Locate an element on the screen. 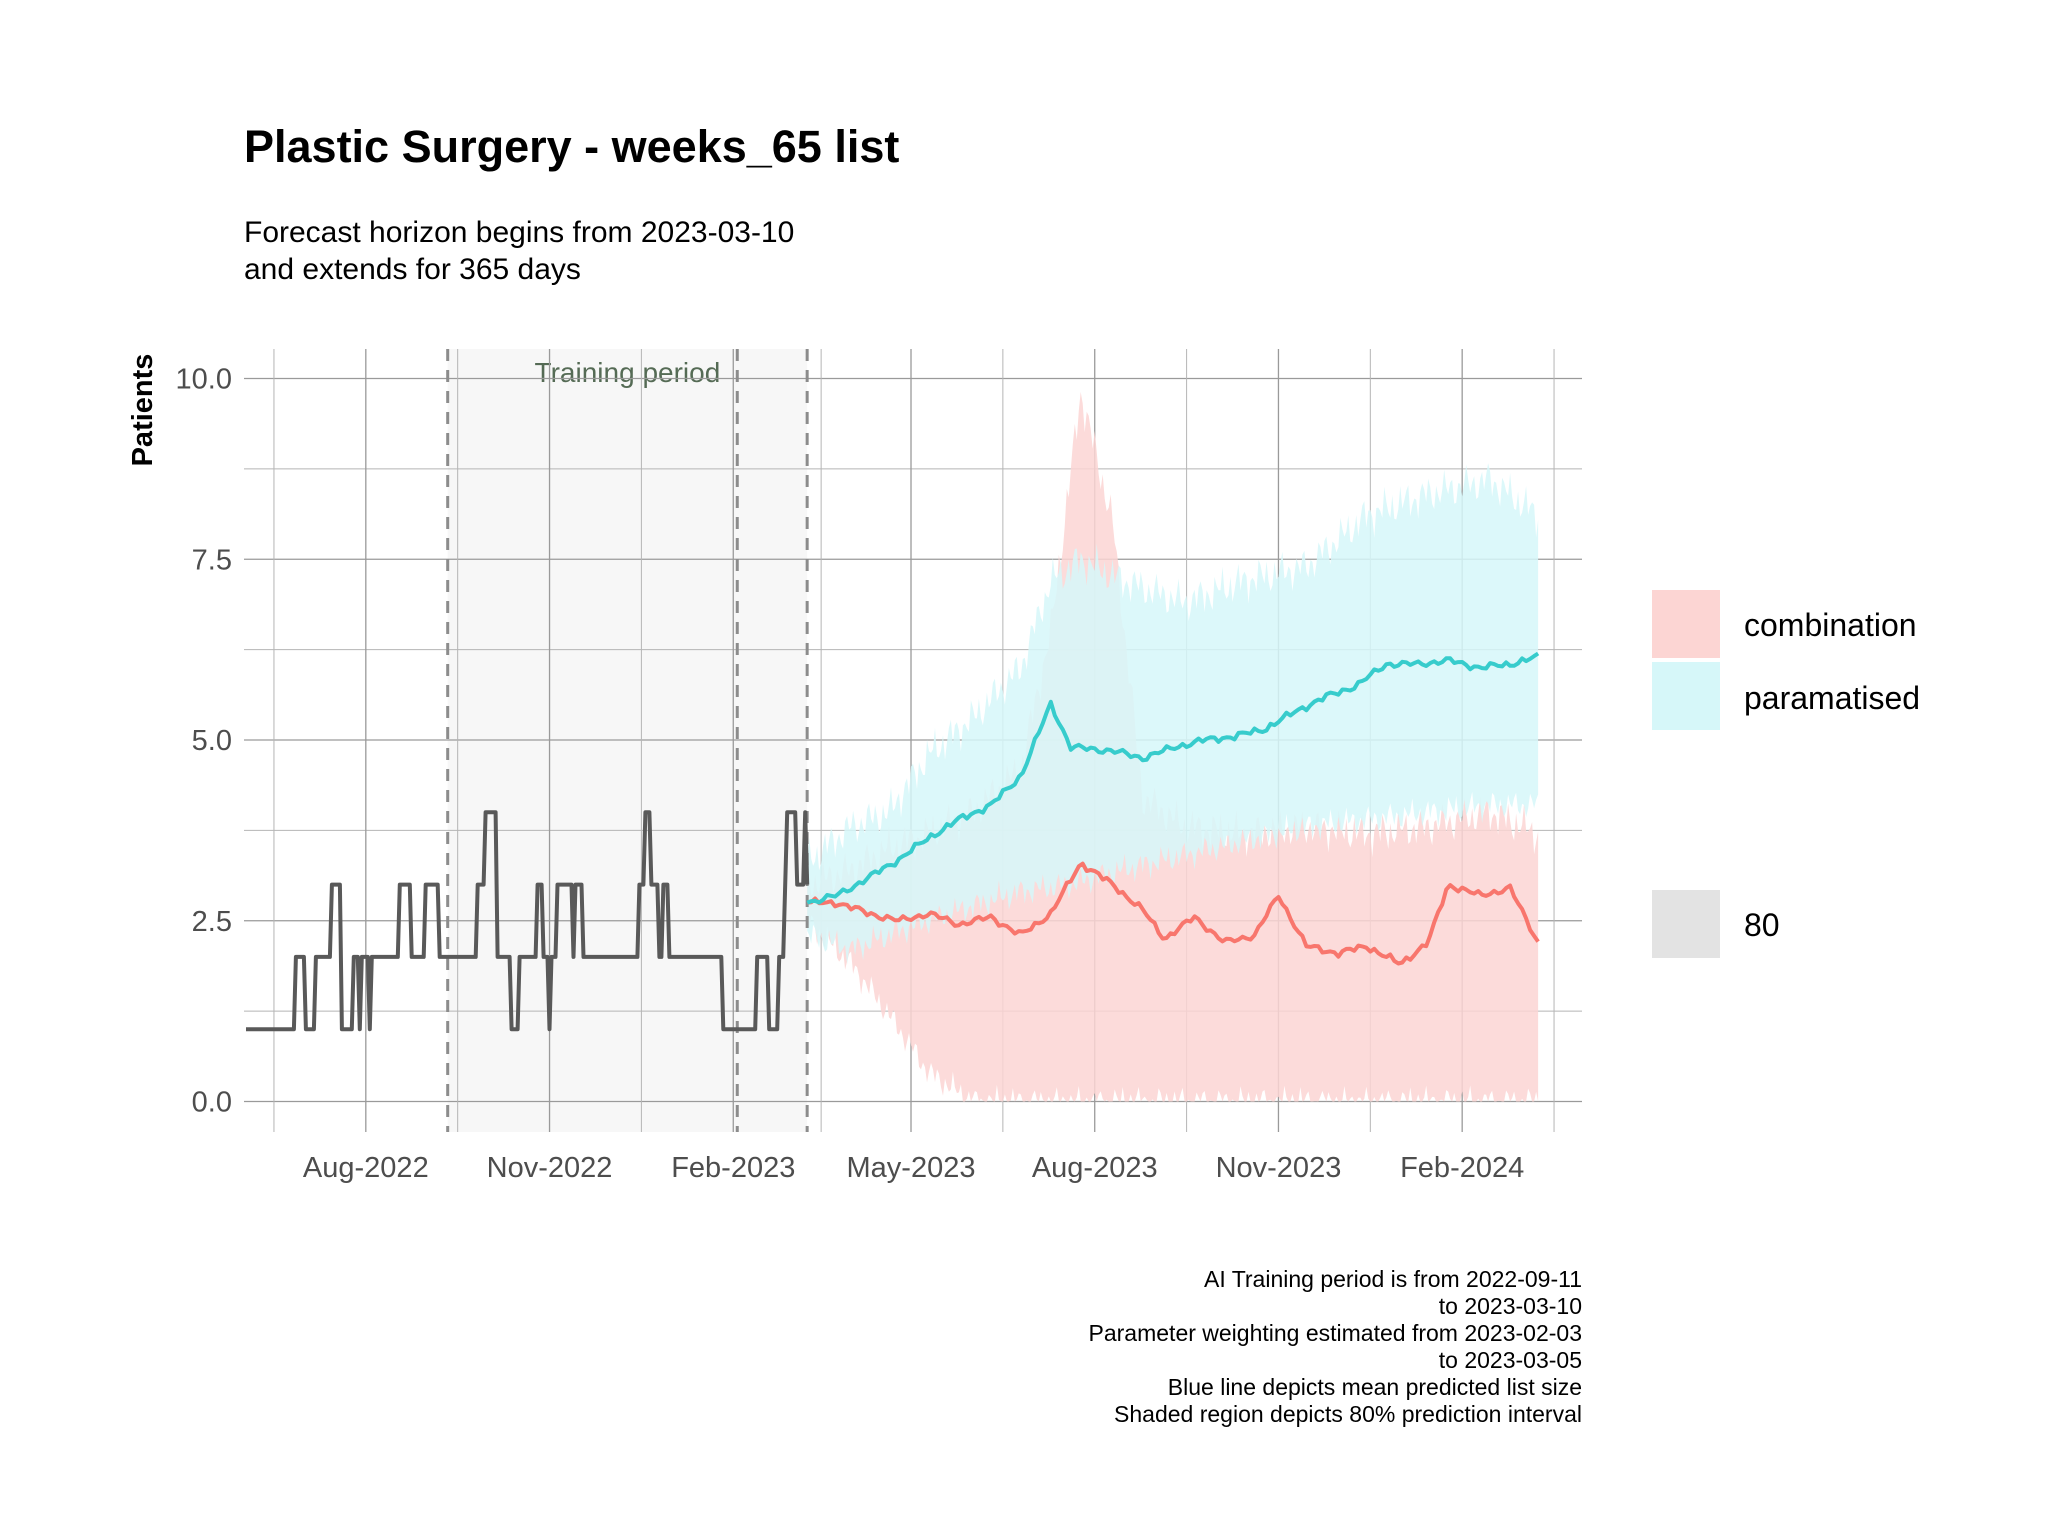 The width and height of the screenshot is (2056, 1534). y-tick-label: 5.0 is located at coordinates (212, 741).